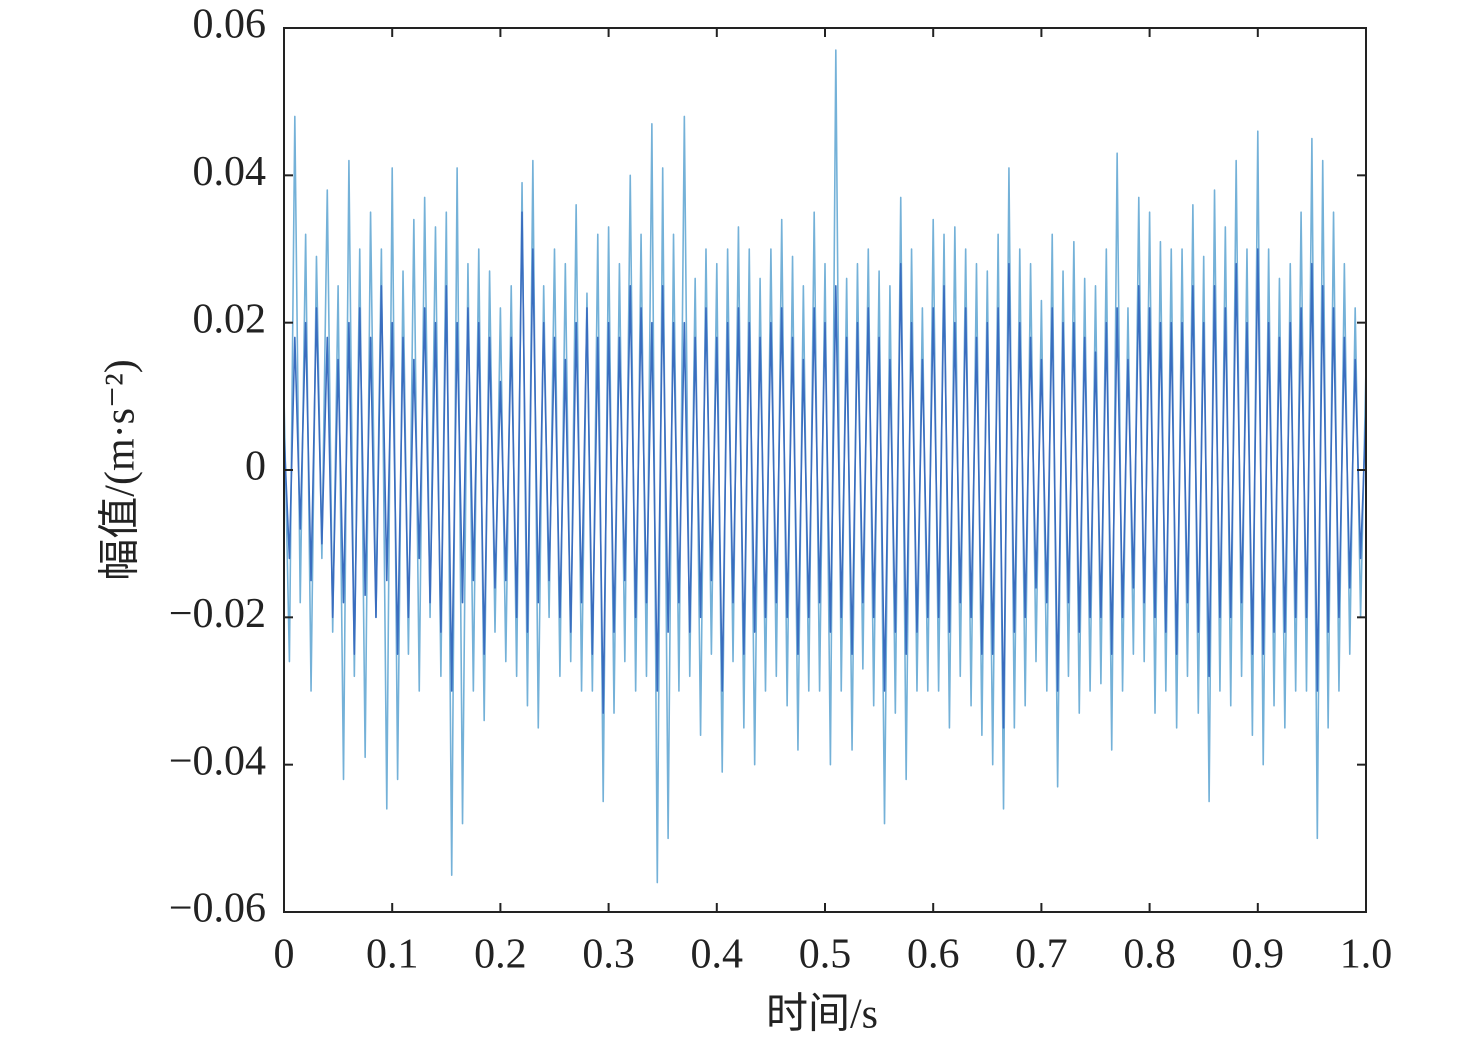 This screenshot has height=1052, width=1476. Describe the element at coordinates (217, 909) in the screenshot. I see `y-tick-label: −0.06` at that location.